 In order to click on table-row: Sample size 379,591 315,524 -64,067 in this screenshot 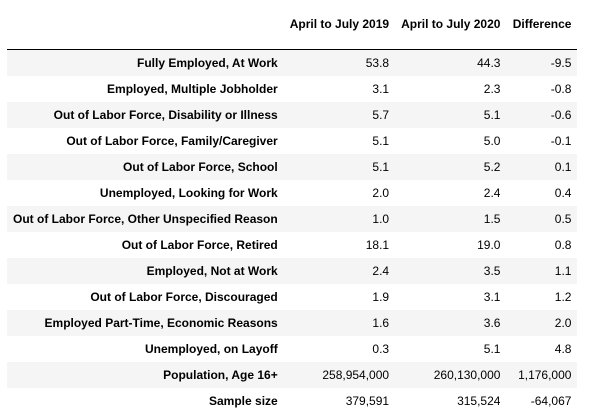, I will do `click(292, 401)`.